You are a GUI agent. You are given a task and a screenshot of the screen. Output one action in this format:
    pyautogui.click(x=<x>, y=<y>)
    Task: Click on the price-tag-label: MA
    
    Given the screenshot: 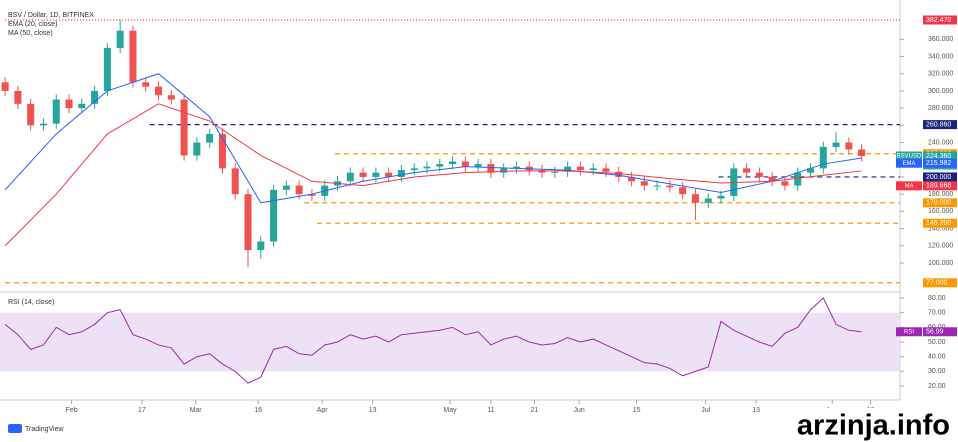 What is the action you would take?
    pyautogui.click(x=909, y=186)
    